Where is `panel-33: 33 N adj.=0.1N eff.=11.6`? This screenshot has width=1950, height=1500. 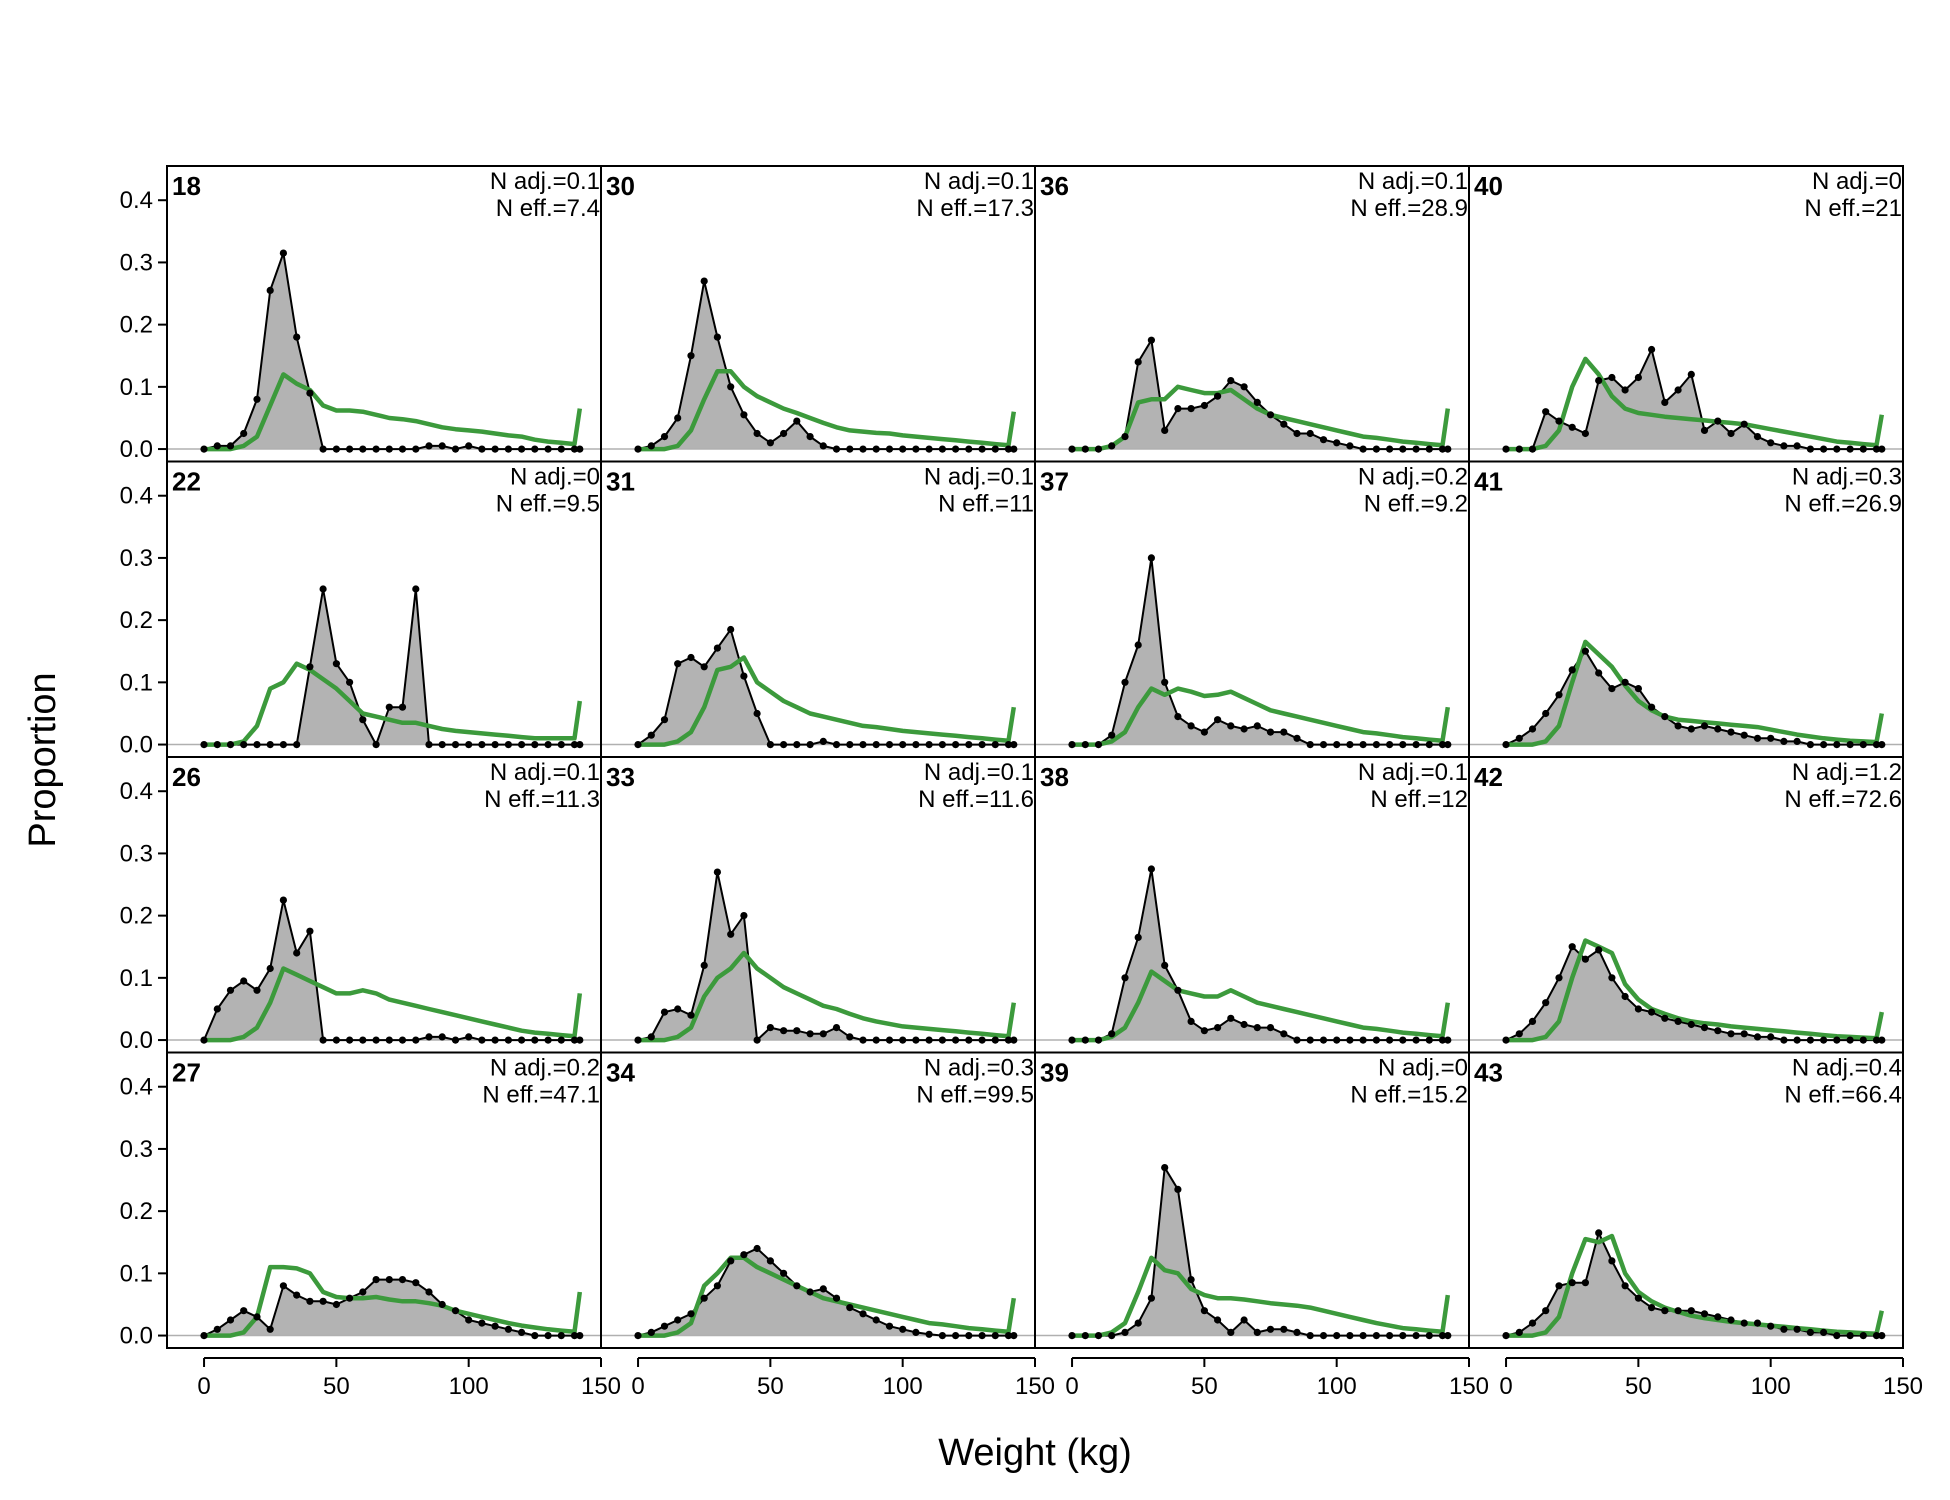 panel-33: 33 N adj.=0.1N eff.=11.6 is located at coordinates (818, 905).